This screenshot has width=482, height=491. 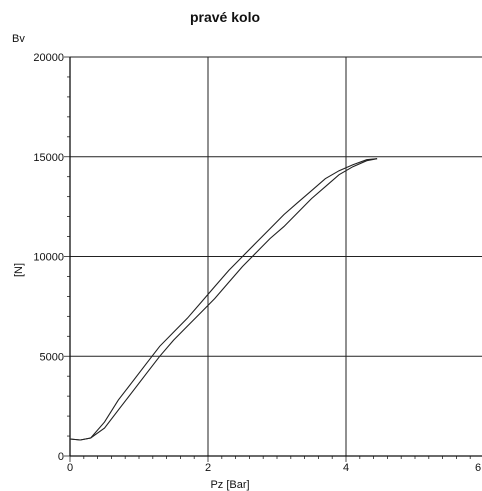 What do you see at coordinates (48, 158) in the screenshot?
I see `y-tick-label: 15000` at bounding box center [48, 158].